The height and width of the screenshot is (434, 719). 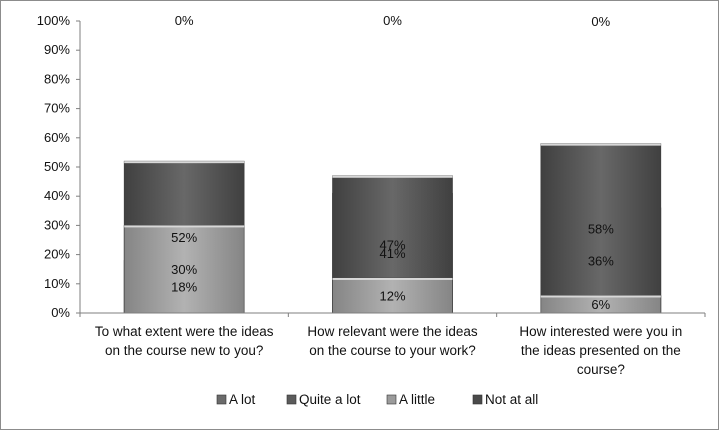 I want to click on y-axis: 0% 10% 20% 30% 40% 50% 60% 70% 80% 90% 100%, so click(x=59, y=166).